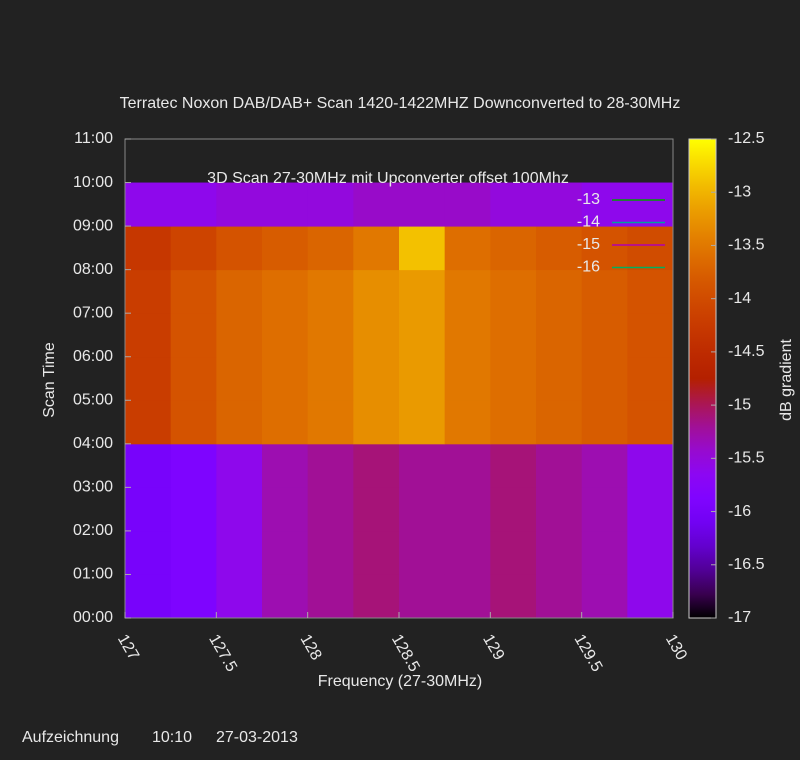 This screenshot has height=760, width=800. I want to click on legend-label: -15, so click(588, 244).